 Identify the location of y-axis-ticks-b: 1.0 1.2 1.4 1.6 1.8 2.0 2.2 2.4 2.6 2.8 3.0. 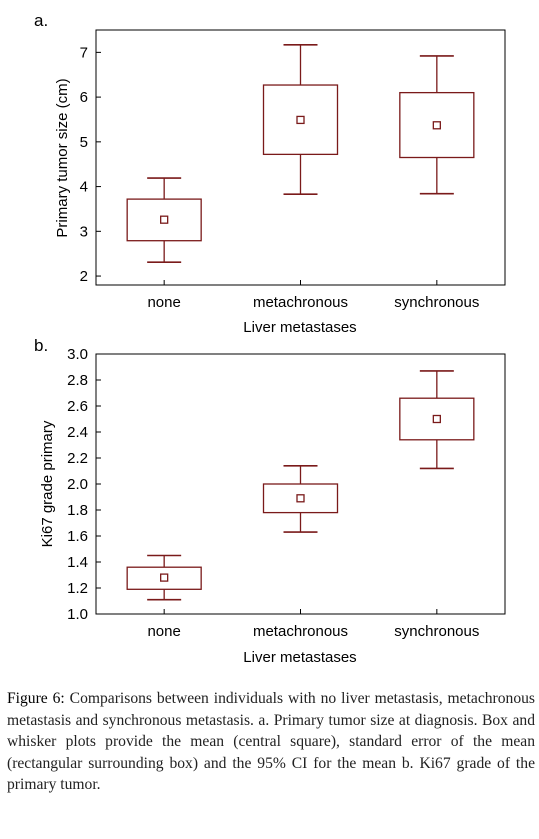
(84, 484).